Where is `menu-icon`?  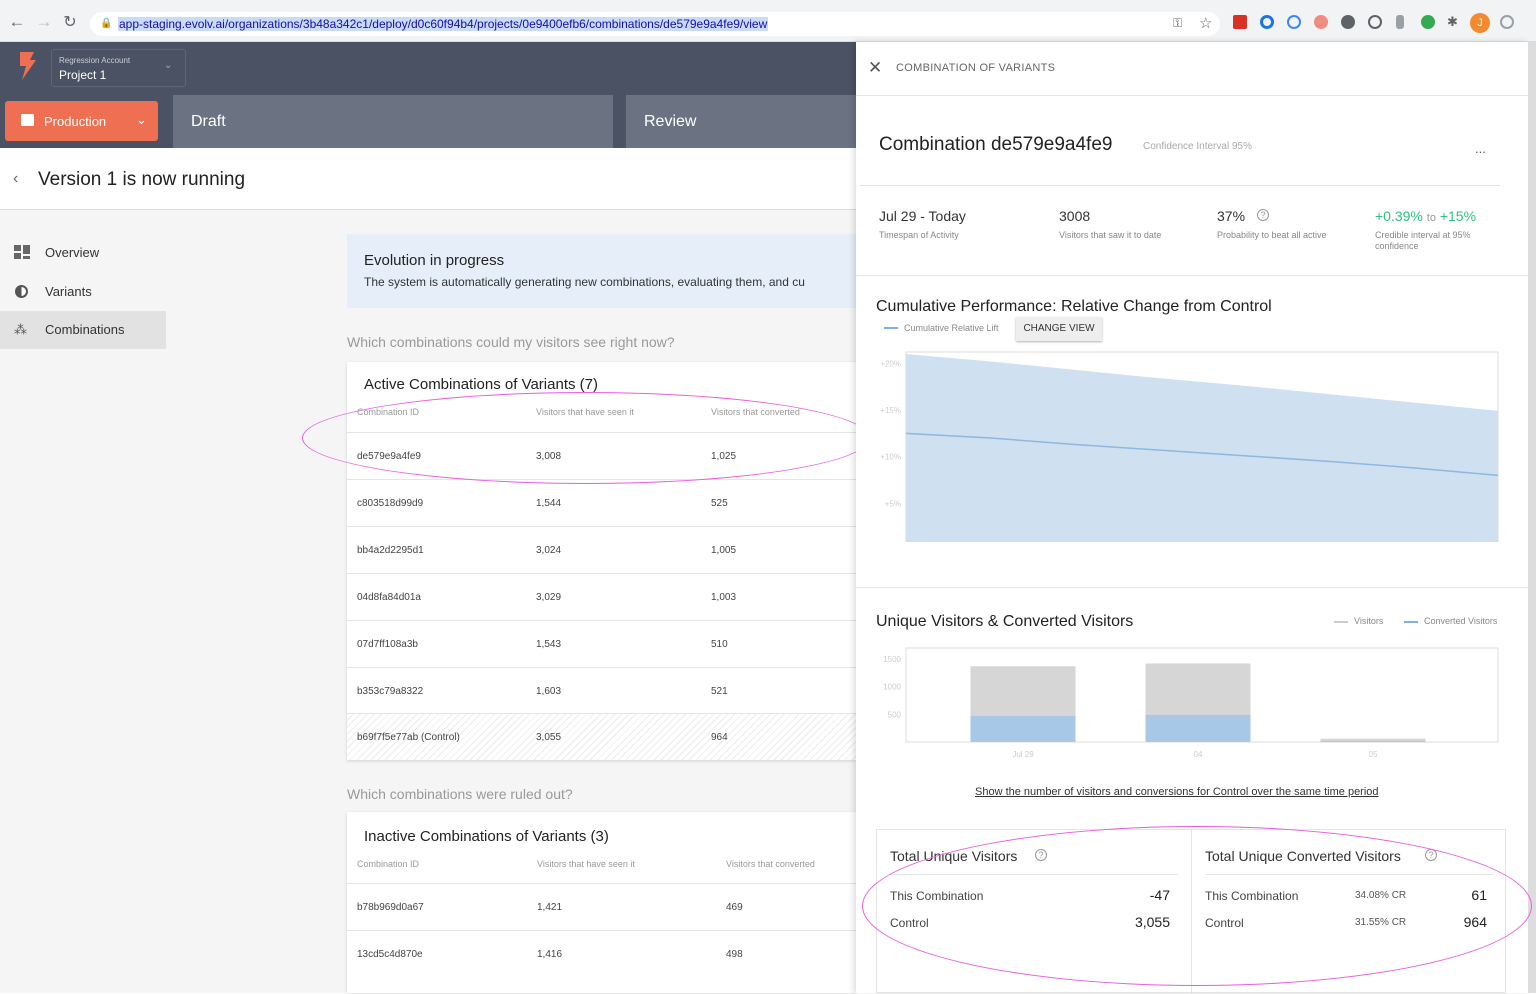
menu-icon is located at coordinates (1507, 22).